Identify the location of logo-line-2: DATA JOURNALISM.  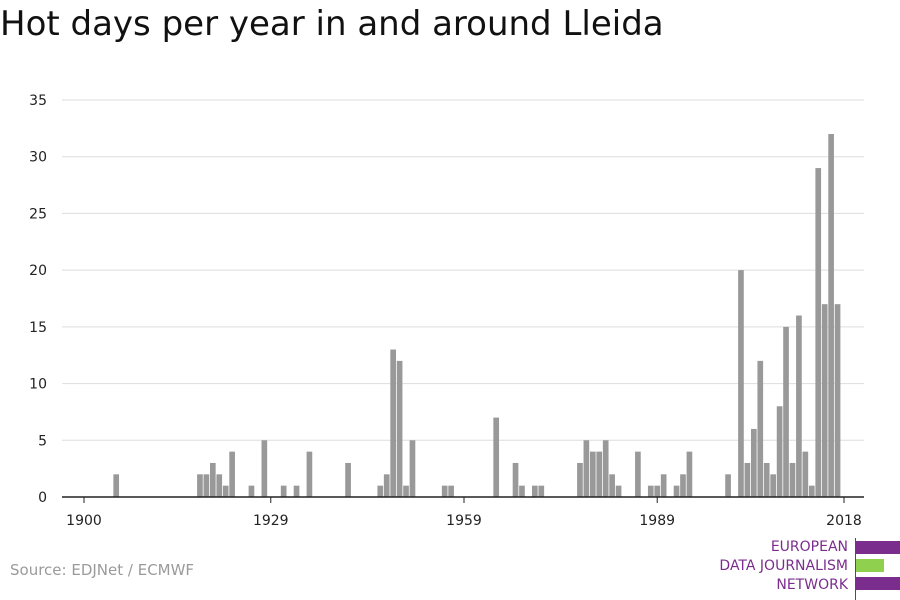
(783, 566).